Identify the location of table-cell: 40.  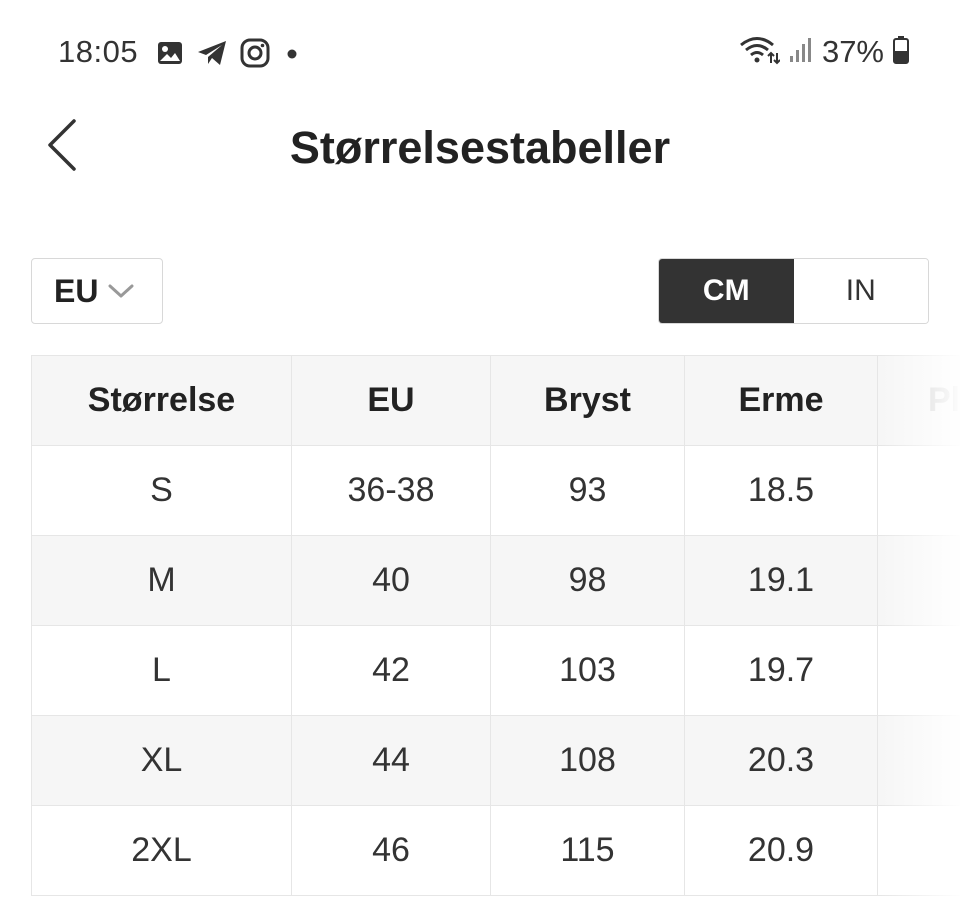
(391, 580).